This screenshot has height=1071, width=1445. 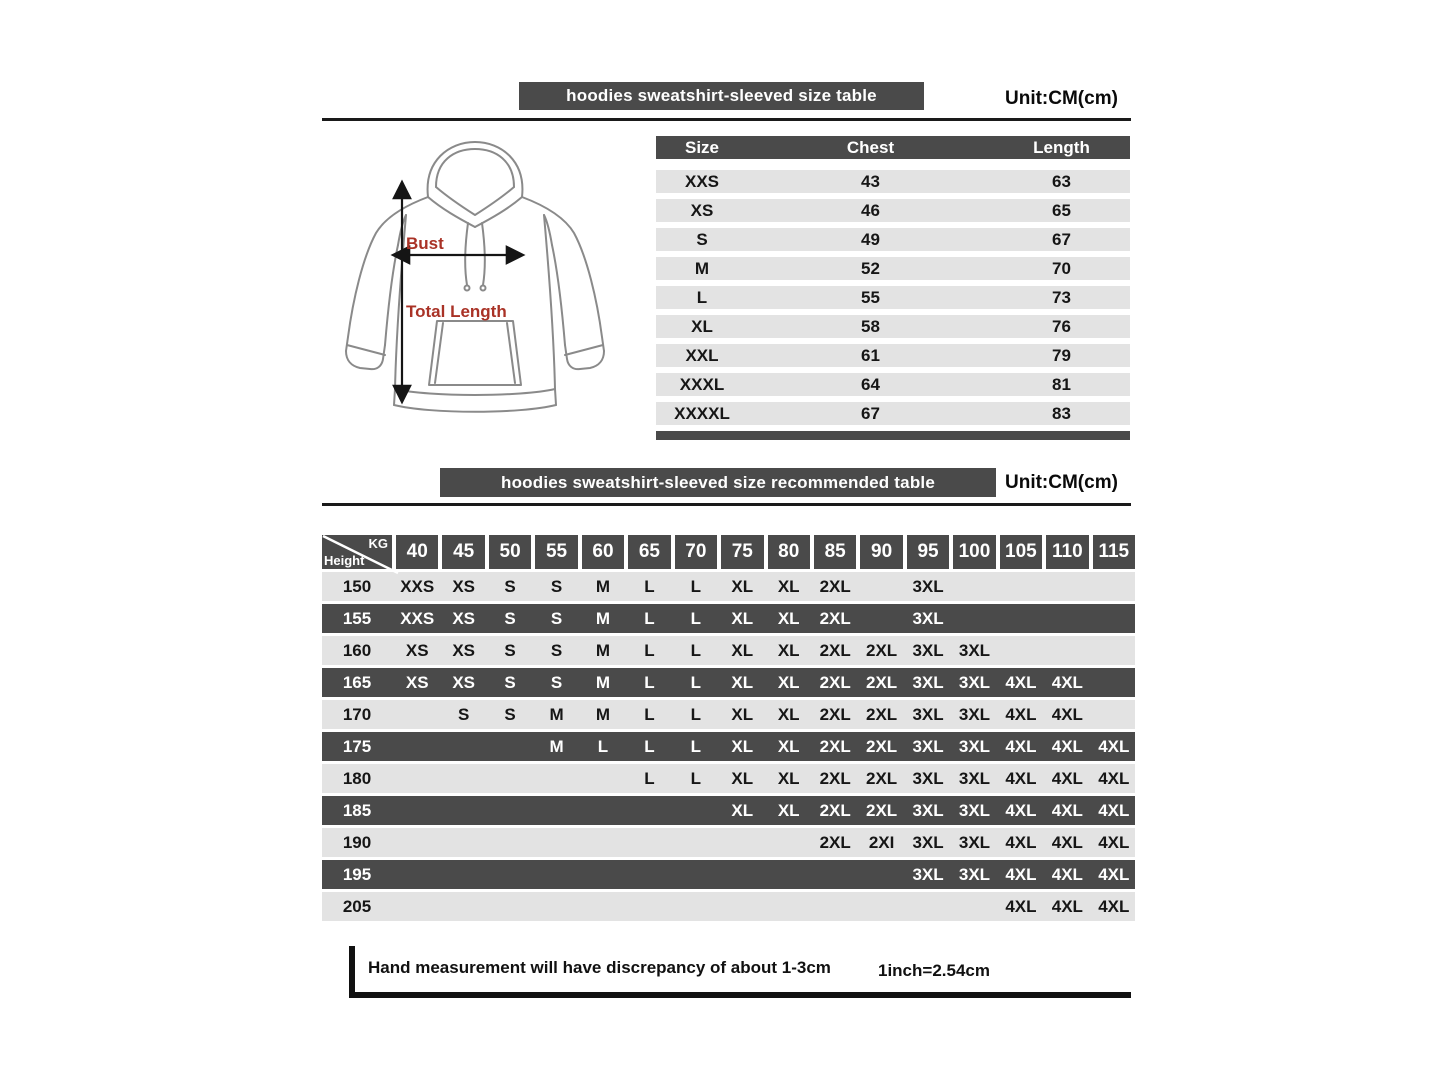 I want to click on pocket-outline, so click(x=475, y=353).